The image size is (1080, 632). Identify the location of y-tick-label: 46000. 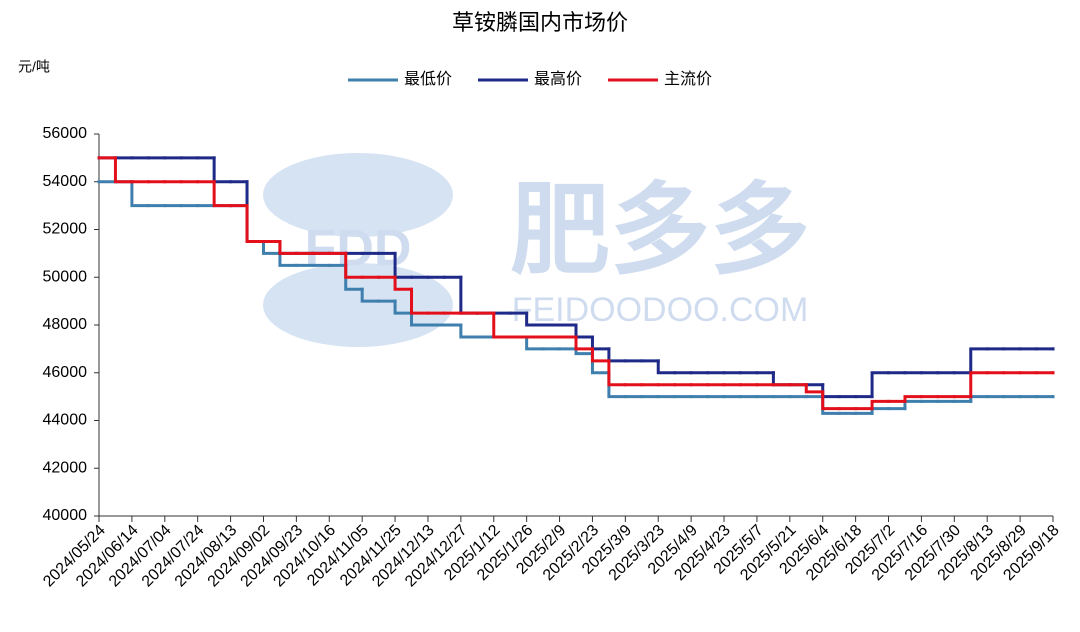
(65, 372).